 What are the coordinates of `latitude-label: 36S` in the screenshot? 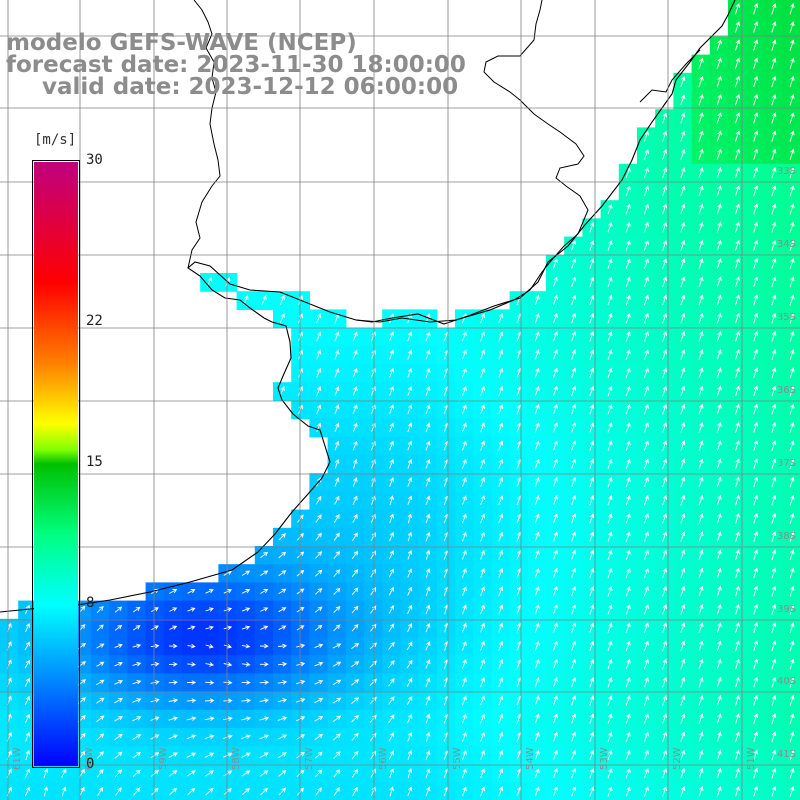 It's located at (786, 390).